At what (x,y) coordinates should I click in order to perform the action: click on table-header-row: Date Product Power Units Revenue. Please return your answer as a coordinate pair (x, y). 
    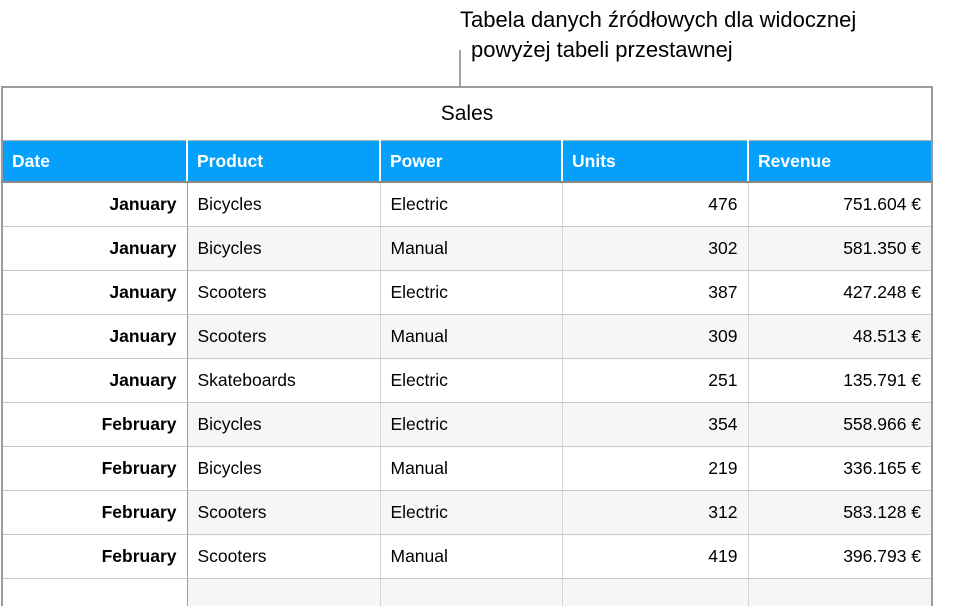
    Looking at the image, I should click on (467, 161).